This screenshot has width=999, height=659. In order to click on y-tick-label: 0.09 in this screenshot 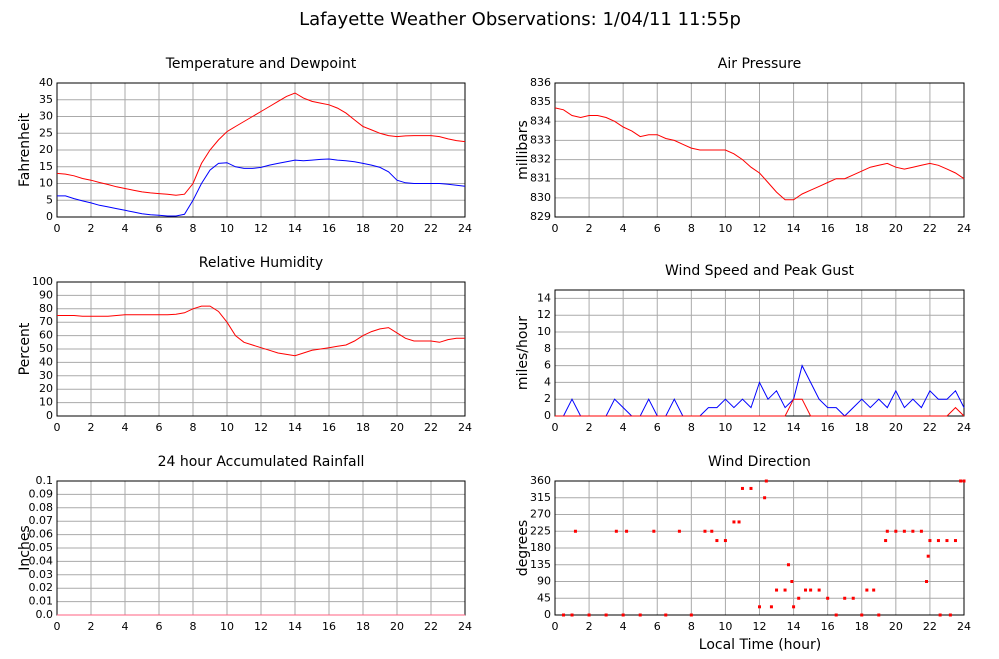, I will do `click(41, 493)`.